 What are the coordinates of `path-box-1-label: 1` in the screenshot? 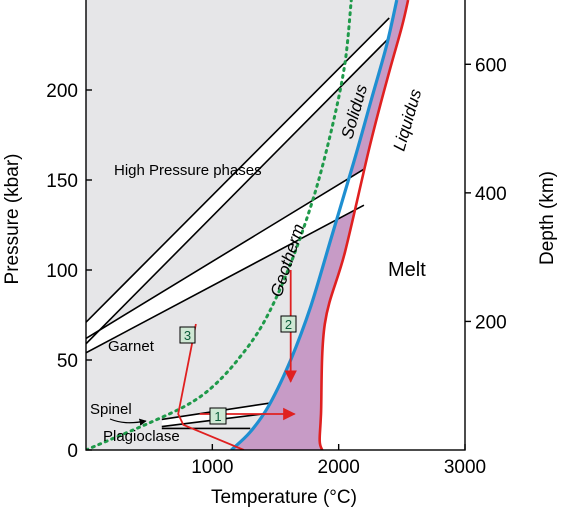 It's located at (217, 416).